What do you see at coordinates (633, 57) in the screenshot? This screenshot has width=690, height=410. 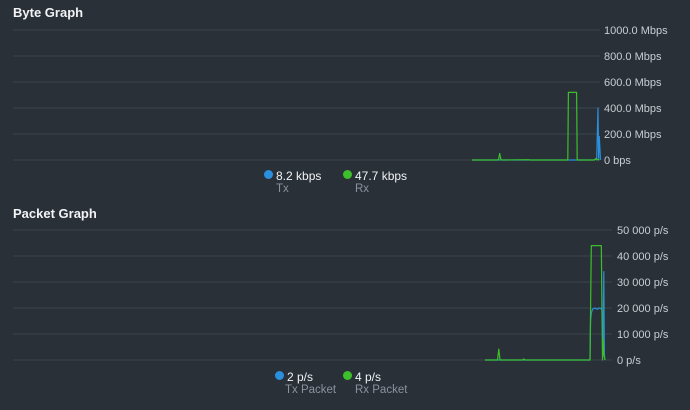 I see `byte-y-tick-label: 800.0 Mbps` at bounding box center [633, 57].